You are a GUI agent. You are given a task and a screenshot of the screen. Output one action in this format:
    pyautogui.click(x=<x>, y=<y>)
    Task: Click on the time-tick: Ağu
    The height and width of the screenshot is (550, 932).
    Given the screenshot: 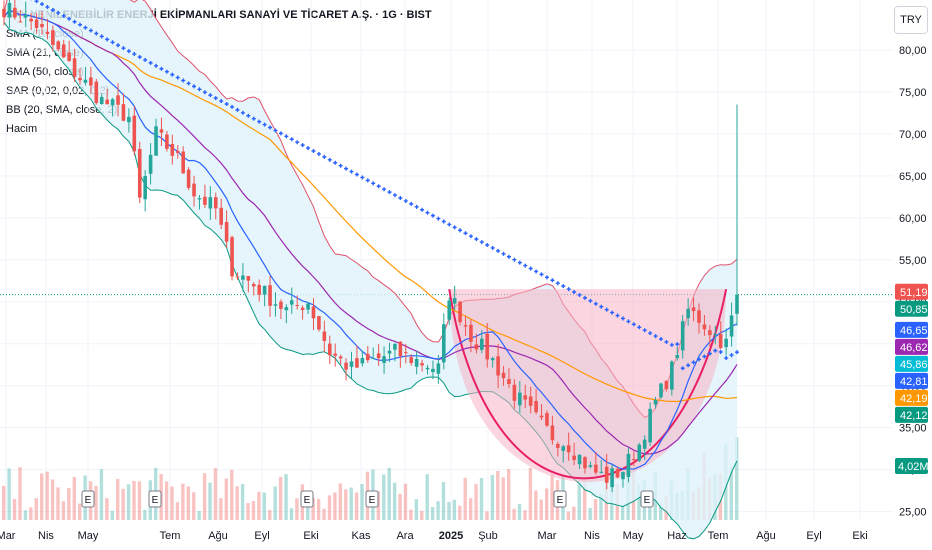 What is the action you would take?
    pyautogui.click(x=766, y=536)
    